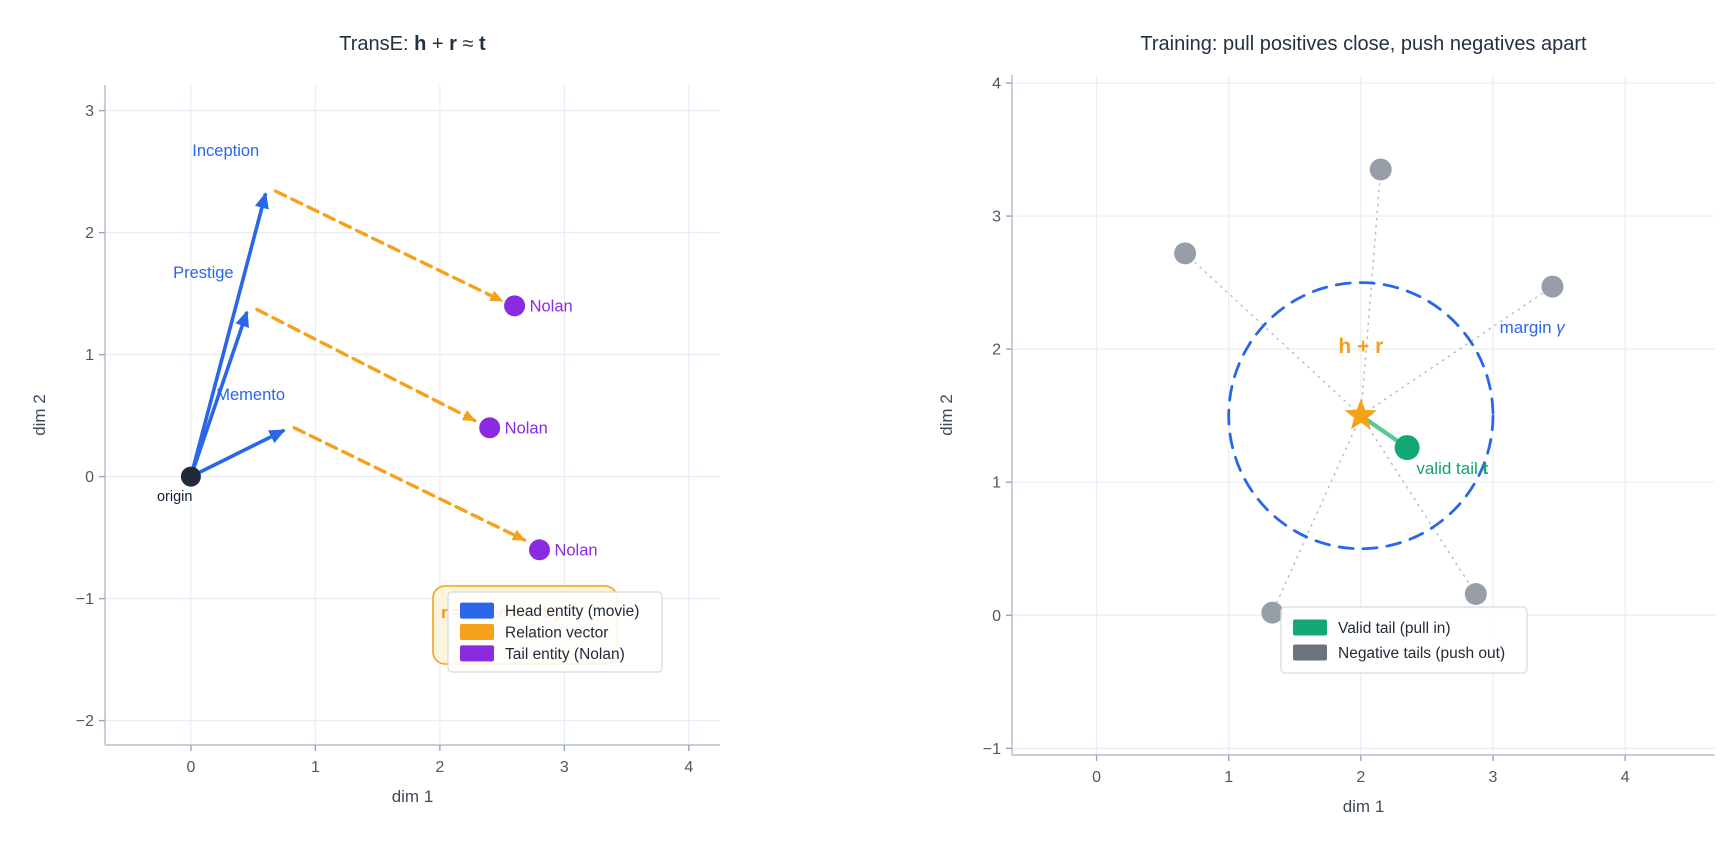 This screenshot has height=848, width=1730. What do you see at coordinates (565, 654) in the screenshot?
I see `legend-label: Tail entity (Nolan)` at bounding box center [565, 654].